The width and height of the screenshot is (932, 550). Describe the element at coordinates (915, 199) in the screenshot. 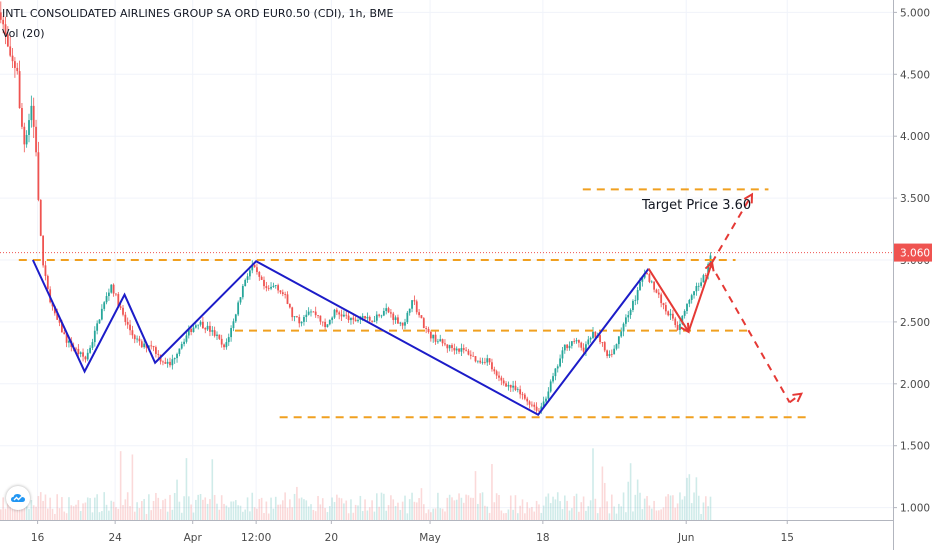

I see `y-tick-label-3: 3.500` at that location.